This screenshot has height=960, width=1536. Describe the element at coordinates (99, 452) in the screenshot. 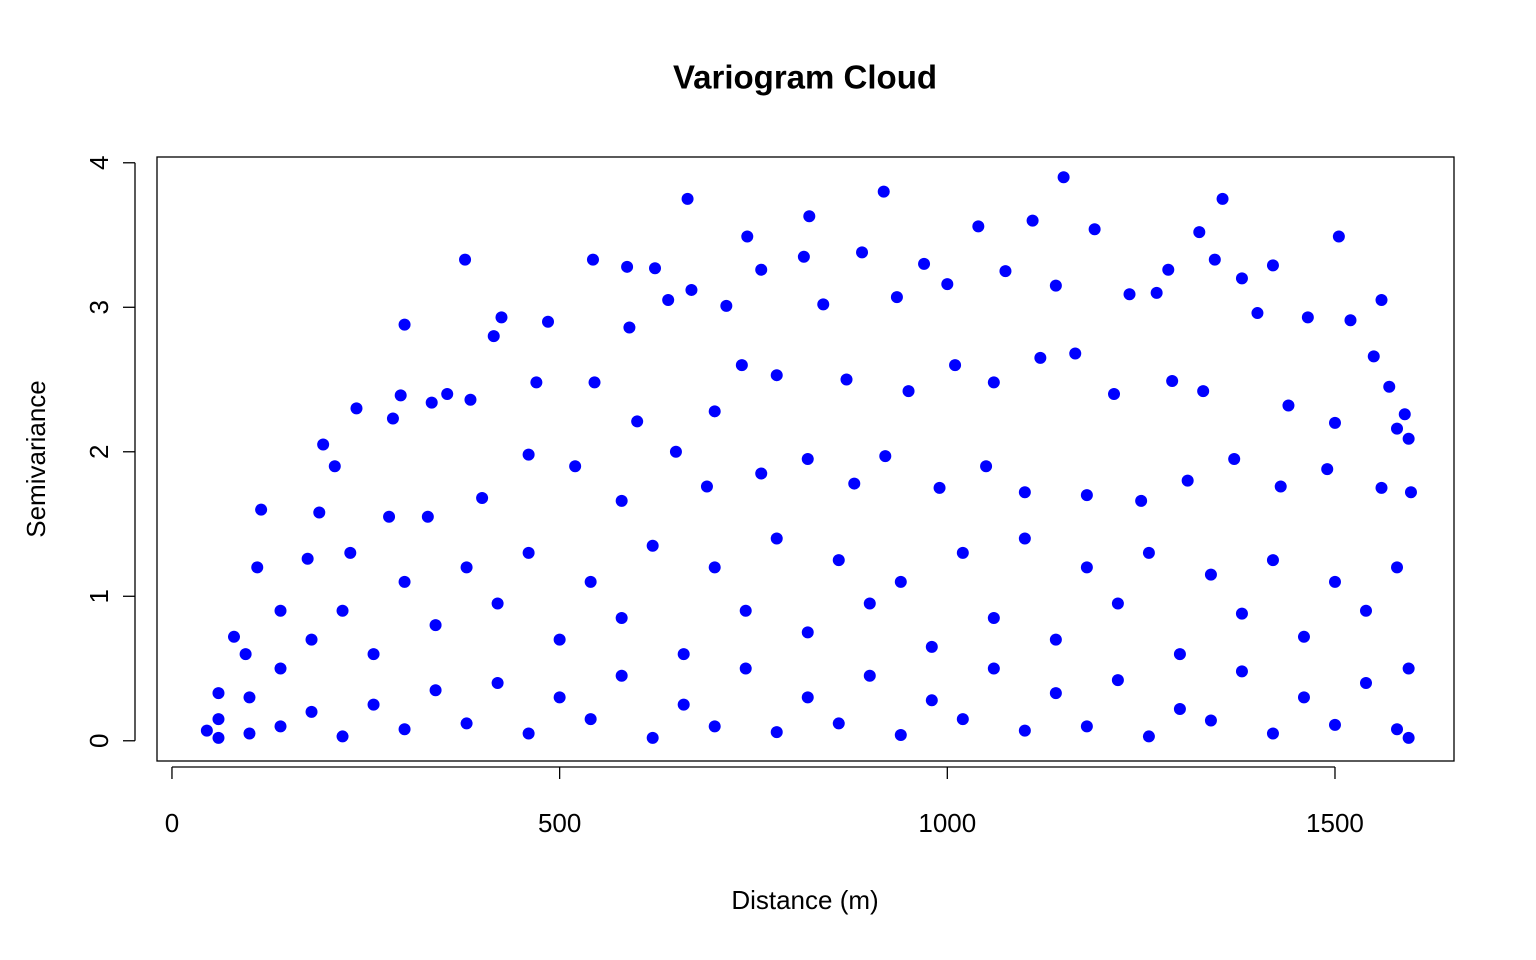

I see `y-tick-label: 2` at that location.